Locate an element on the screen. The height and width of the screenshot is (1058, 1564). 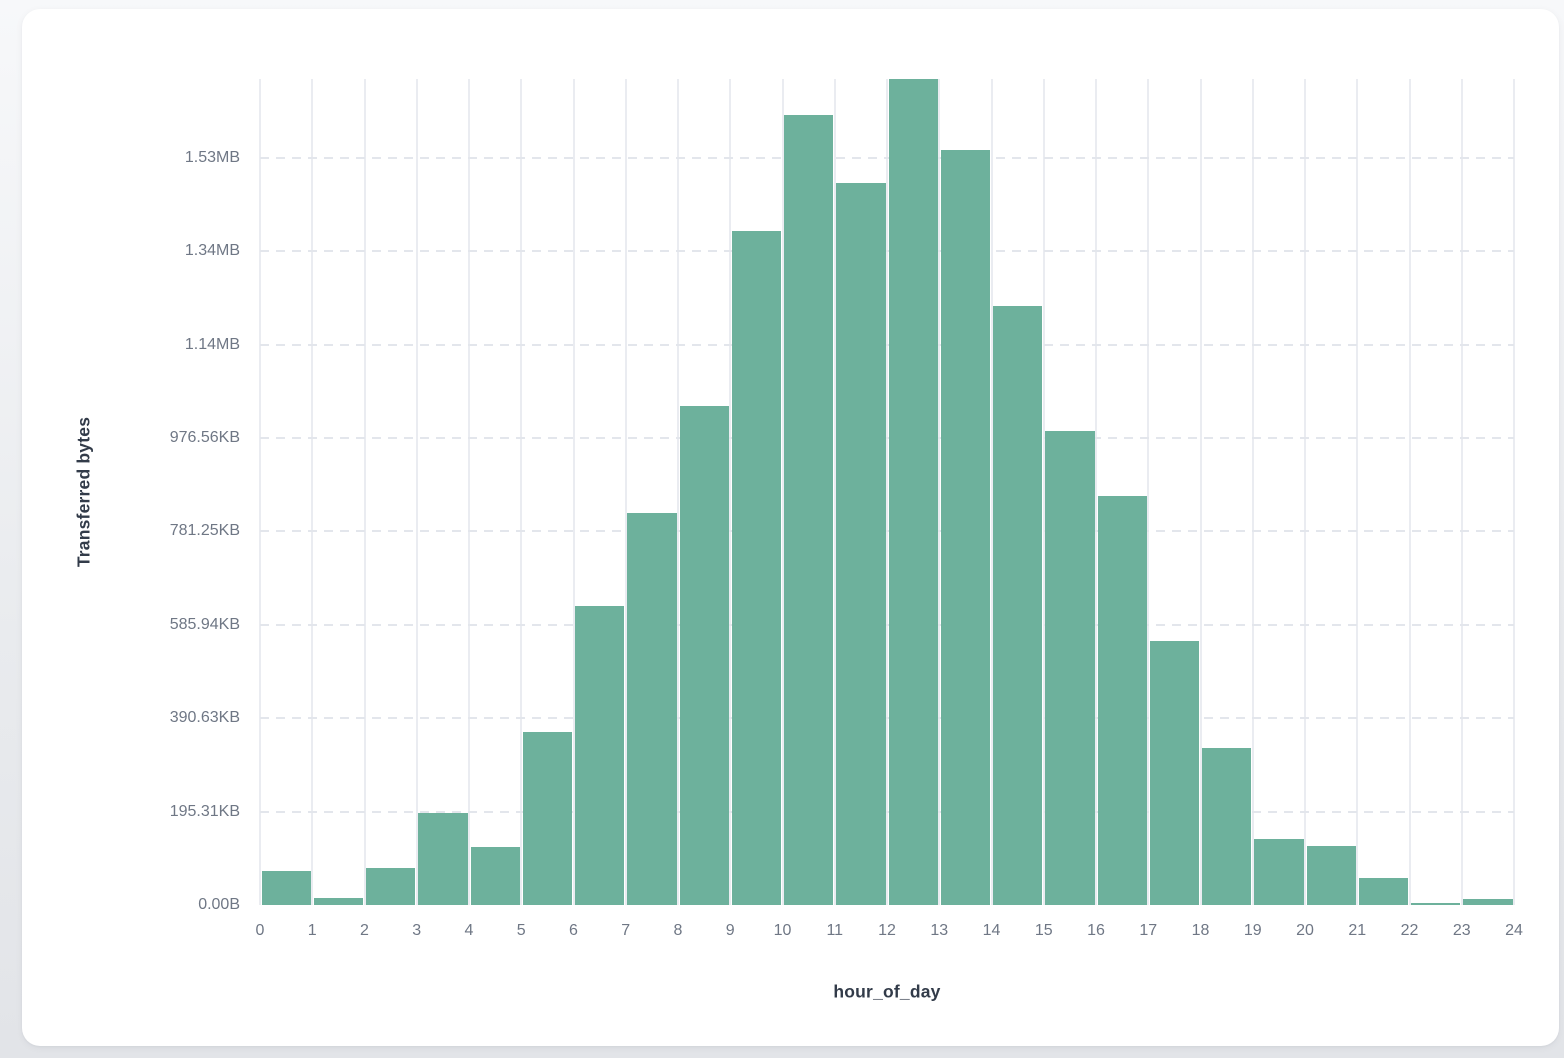
x-tick-label: 19 is located at coordinates (1252, 930).